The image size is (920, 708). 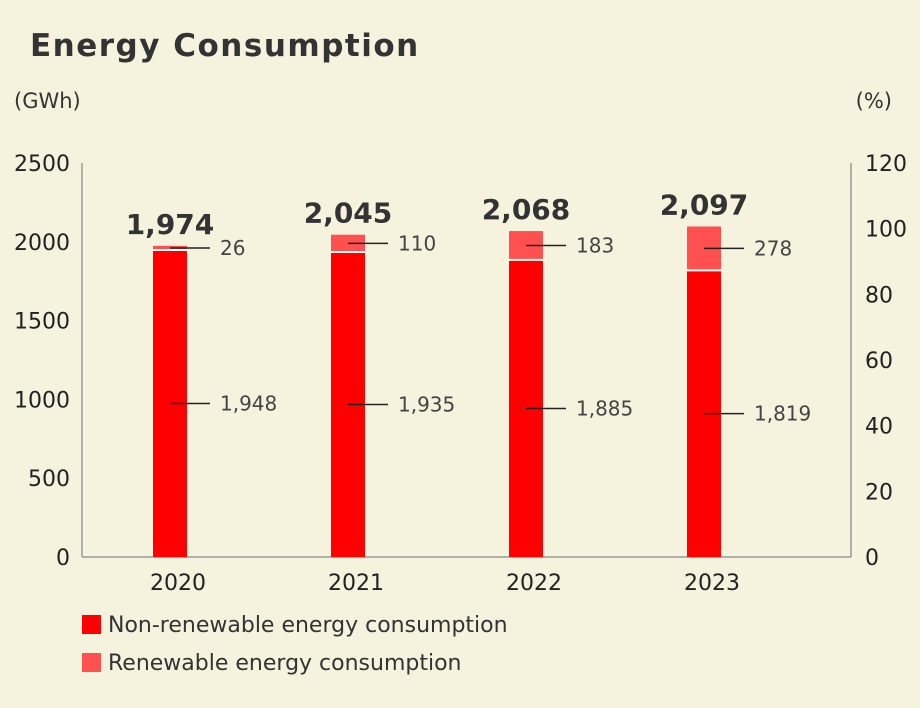 What do you see at coordinates (42, 322) in the screenshot?
I see `left-tick-label: 1500` at bounding box center [42, 322].